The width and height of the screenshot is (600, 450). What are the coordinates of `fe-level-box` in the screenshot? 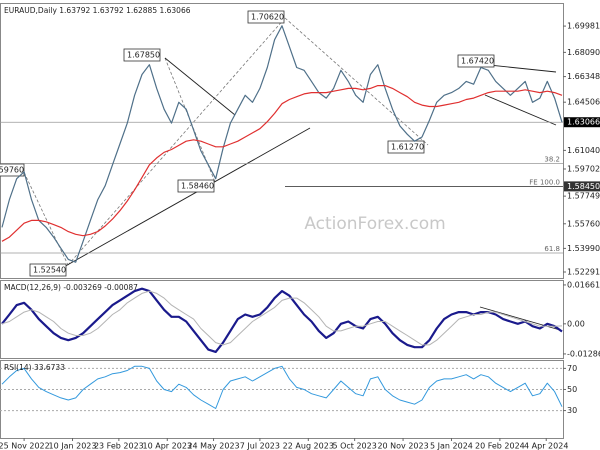 It's located at (582, 186).